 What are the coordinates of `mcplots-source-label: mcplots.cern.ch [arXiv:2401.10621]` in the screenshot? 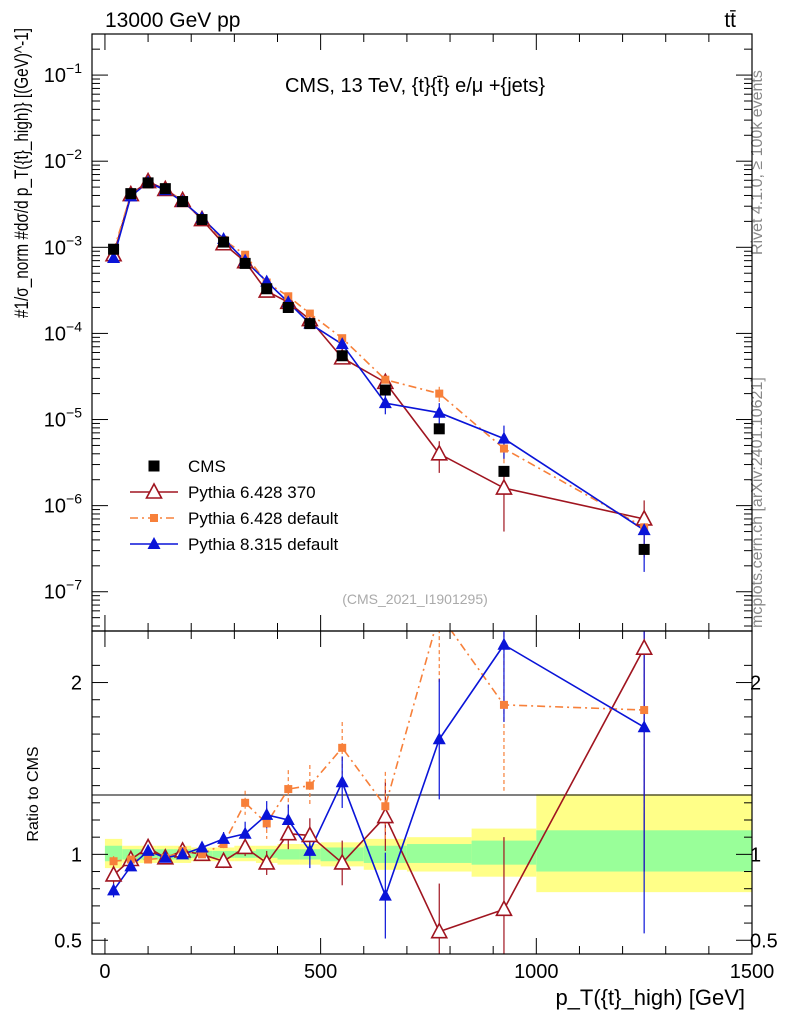 It's located at (757, 502).